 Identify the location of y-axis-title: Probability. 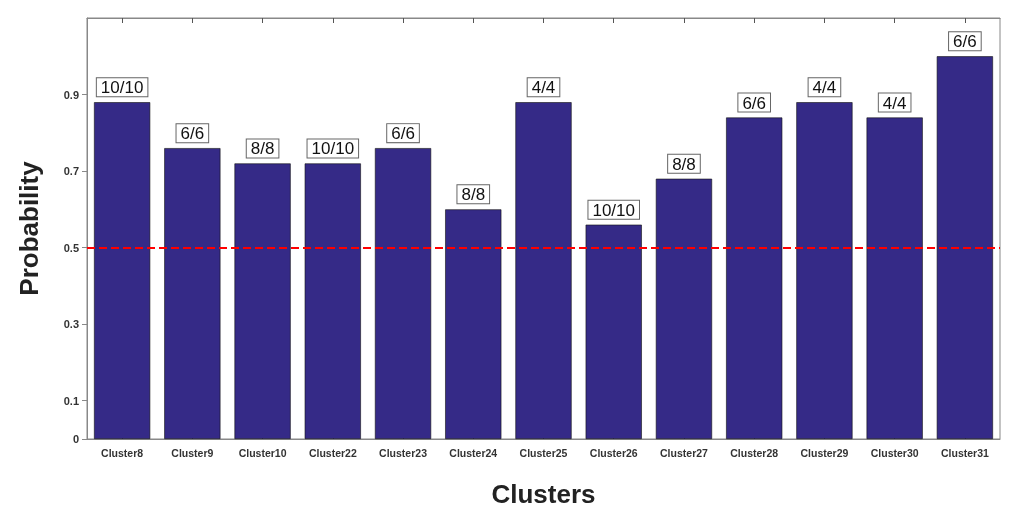
(29, 228).